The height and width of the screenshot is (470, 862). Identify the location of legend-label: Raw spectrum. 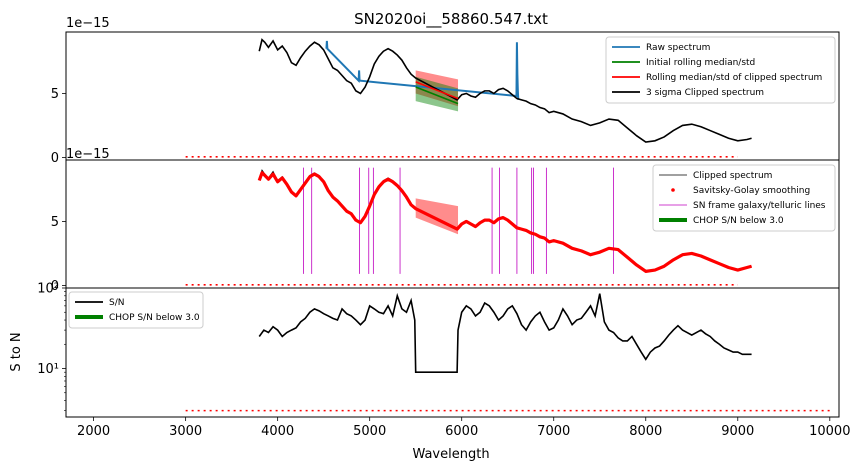
(678, 48).